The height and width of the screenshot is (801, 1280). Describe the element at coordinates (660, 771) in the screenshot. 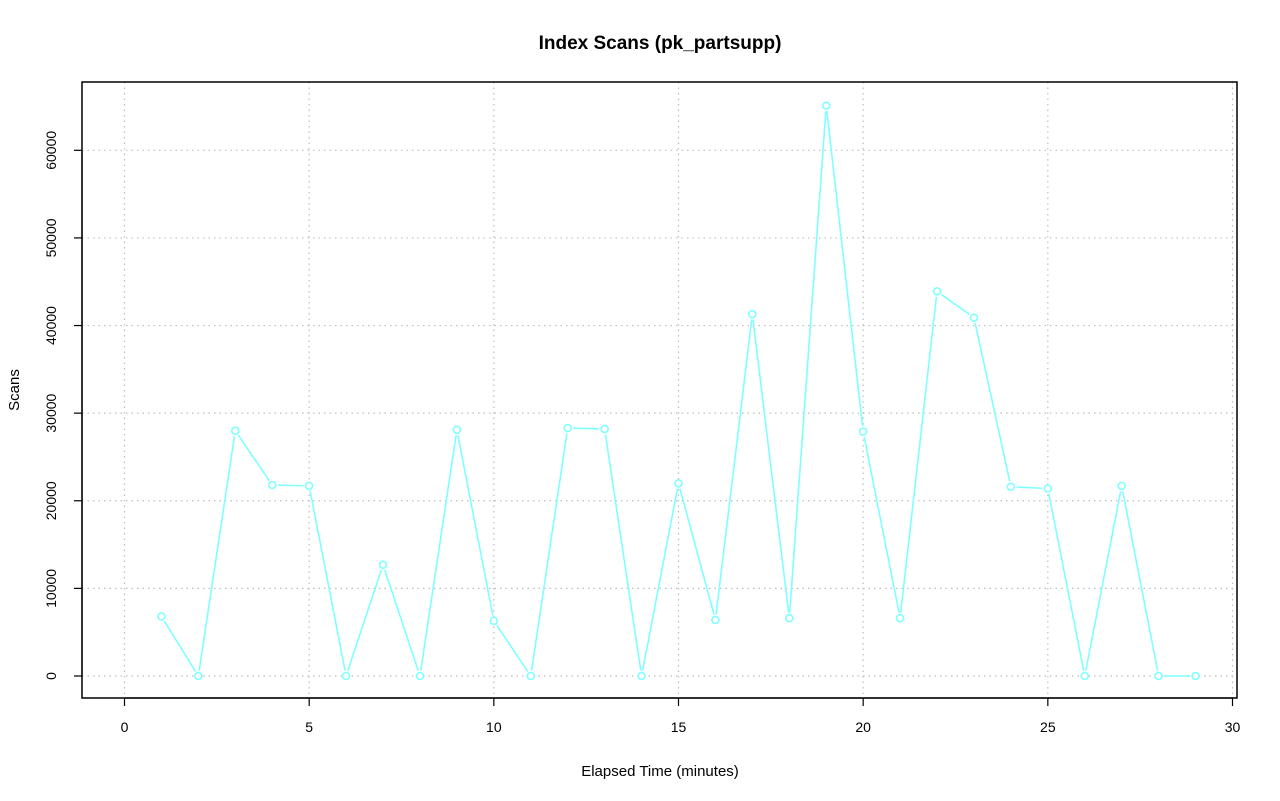

I see `x-axis-label: Elapsed Time (minutes)` at that location.